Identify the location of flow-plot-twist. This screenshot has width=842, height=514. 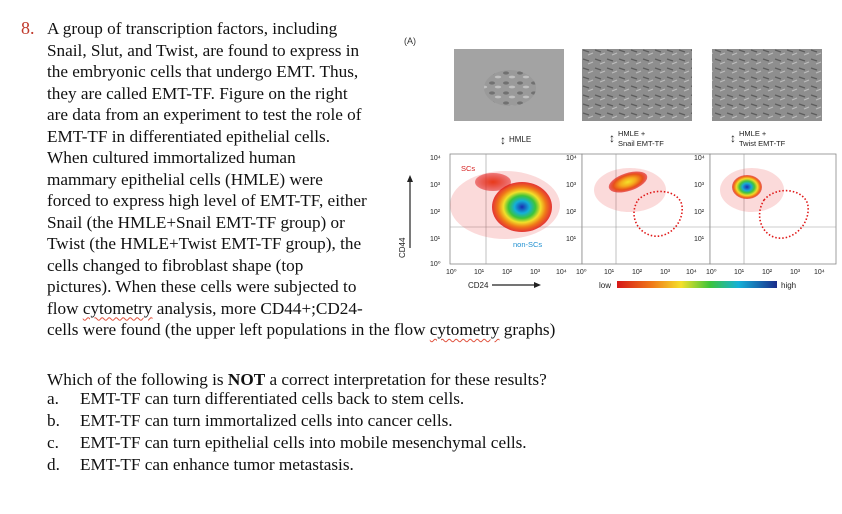
(773, 209).